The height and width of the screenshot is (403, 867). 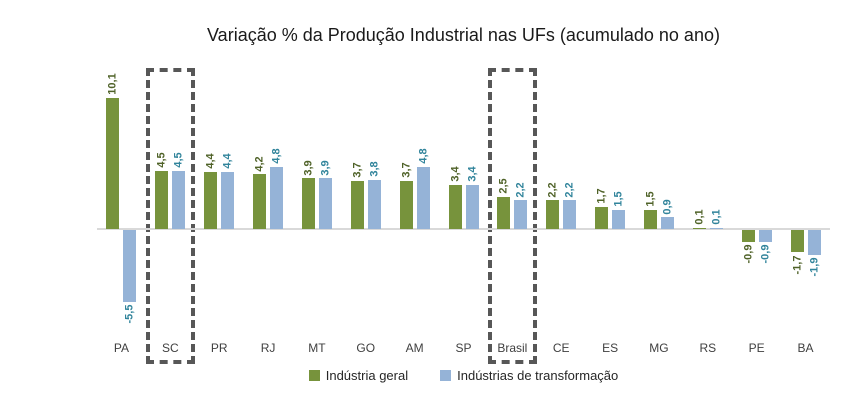 What do you see at coordinates (699, 217) in the screenshot?
I see `value-label-rs-0: 0,1` at bounding box center [699, 217].